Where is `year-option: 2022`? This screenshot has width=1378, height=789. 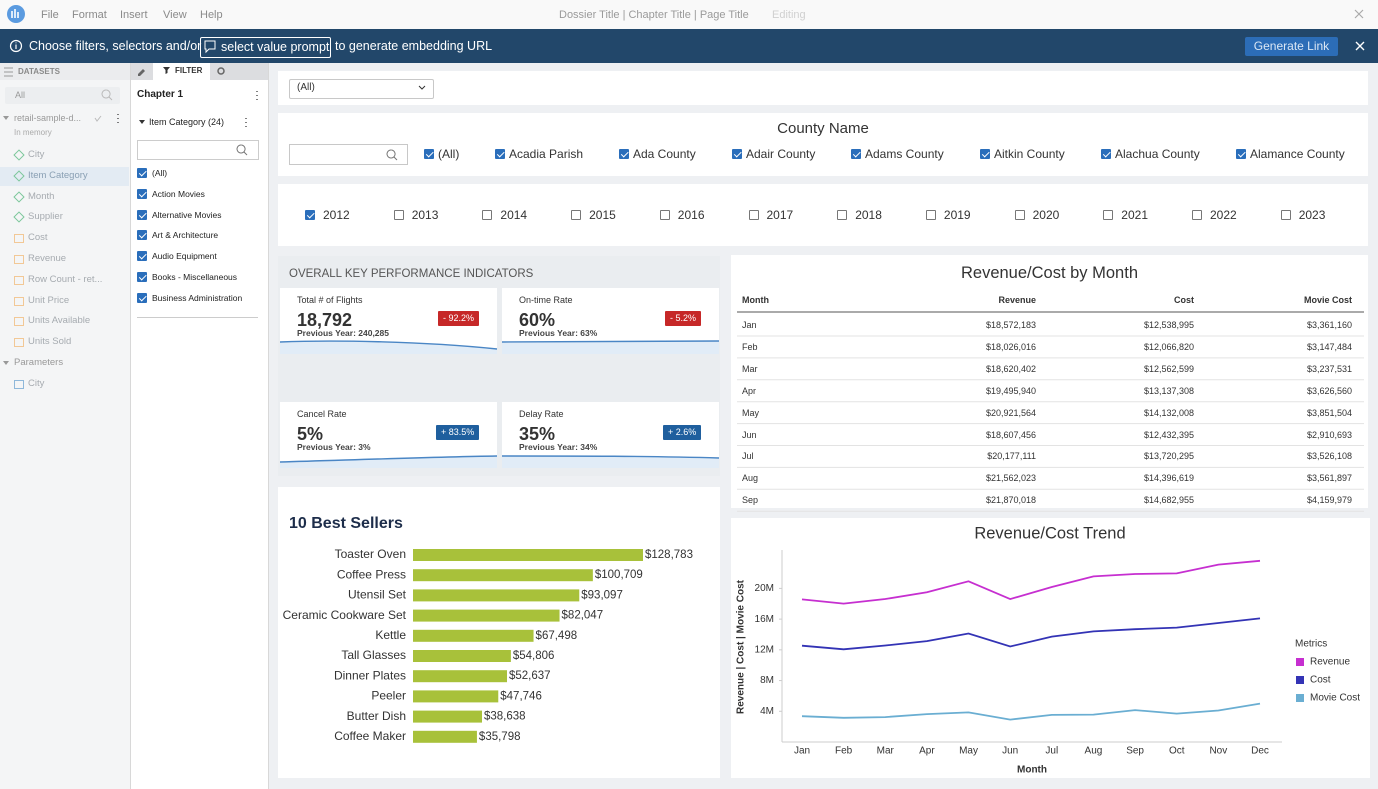
year-option: 2022 is located at coordinates (1223, 215).